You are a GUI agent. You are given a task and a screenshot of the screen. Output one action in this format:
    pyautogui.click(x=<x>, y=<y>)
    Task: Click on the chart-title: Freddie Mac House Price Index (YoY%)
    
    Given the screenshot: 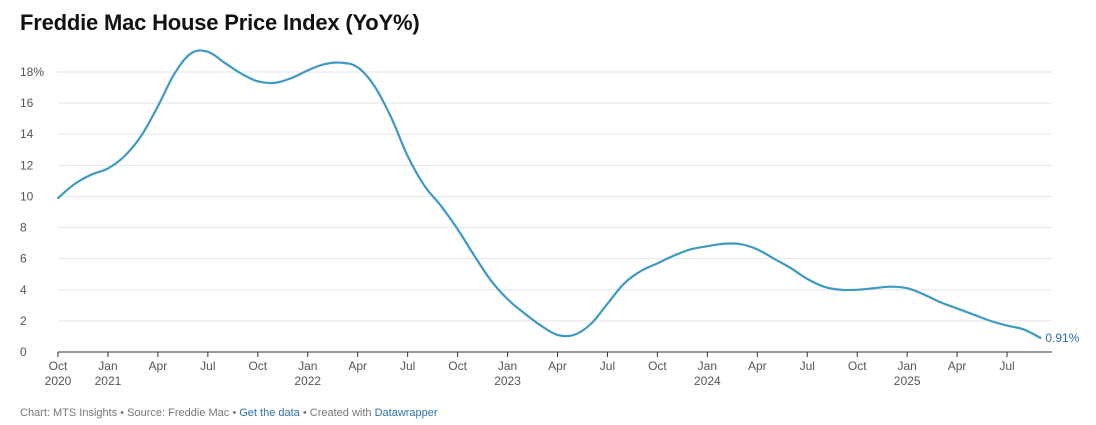 What is the action you would take?
    pyautogui.click(x=220, y=22)
    